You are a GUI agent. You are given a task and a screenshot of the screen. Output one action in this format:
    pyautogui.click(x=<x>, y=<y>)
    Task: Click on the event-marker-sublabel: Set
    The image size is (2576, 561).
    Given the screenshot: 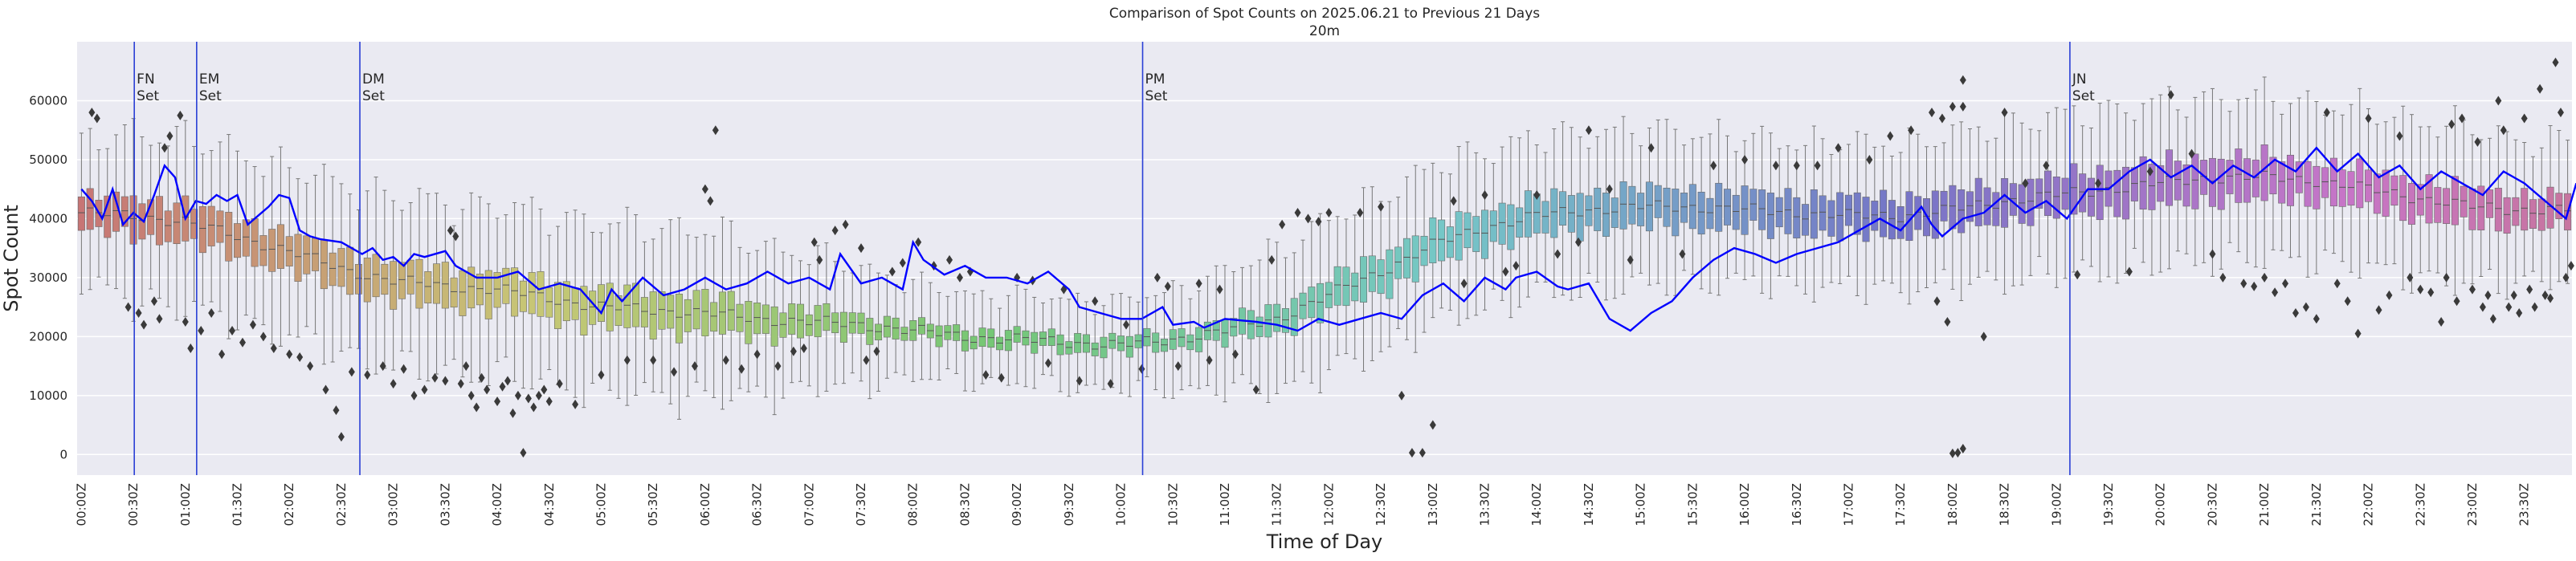 What is the action you would take?
    pyautogui.click(x=210, y=96)
    